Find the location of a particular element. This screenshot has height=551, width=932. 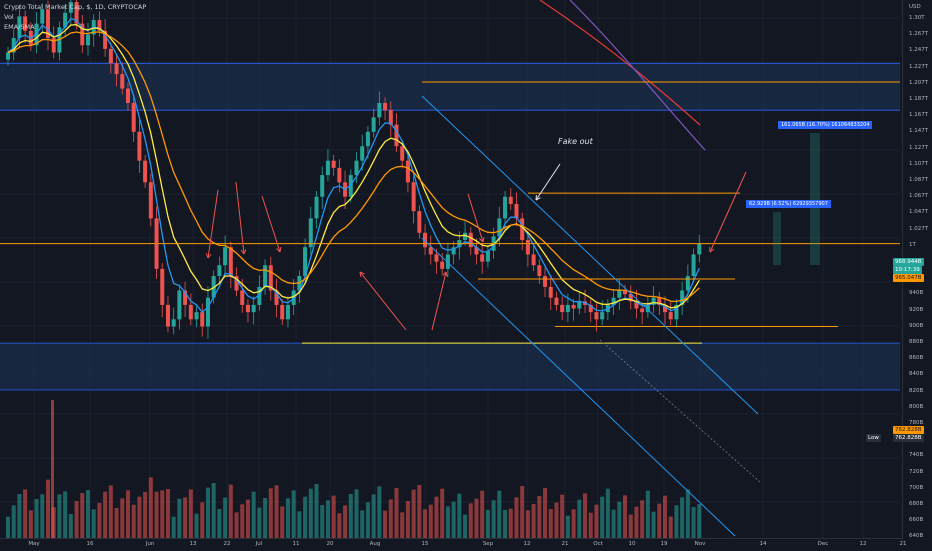

last-price-badge: 968.944B is located at coordinates (908, 262).